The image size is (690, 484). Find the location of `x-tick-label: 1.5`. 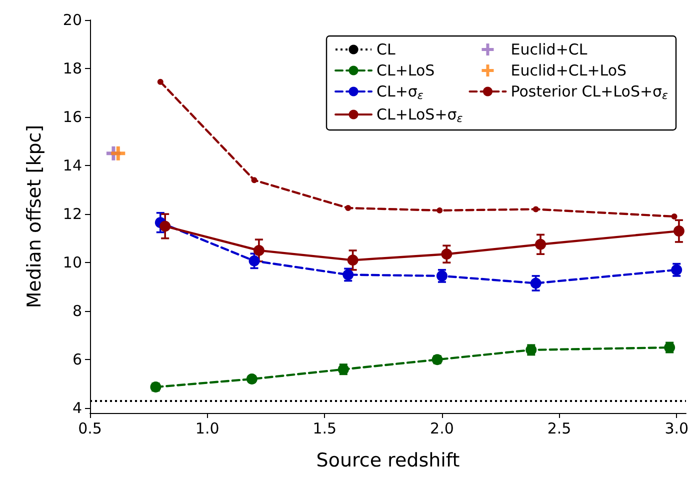

x-tick-label: 1.5 is located at coordinates (324, 429).